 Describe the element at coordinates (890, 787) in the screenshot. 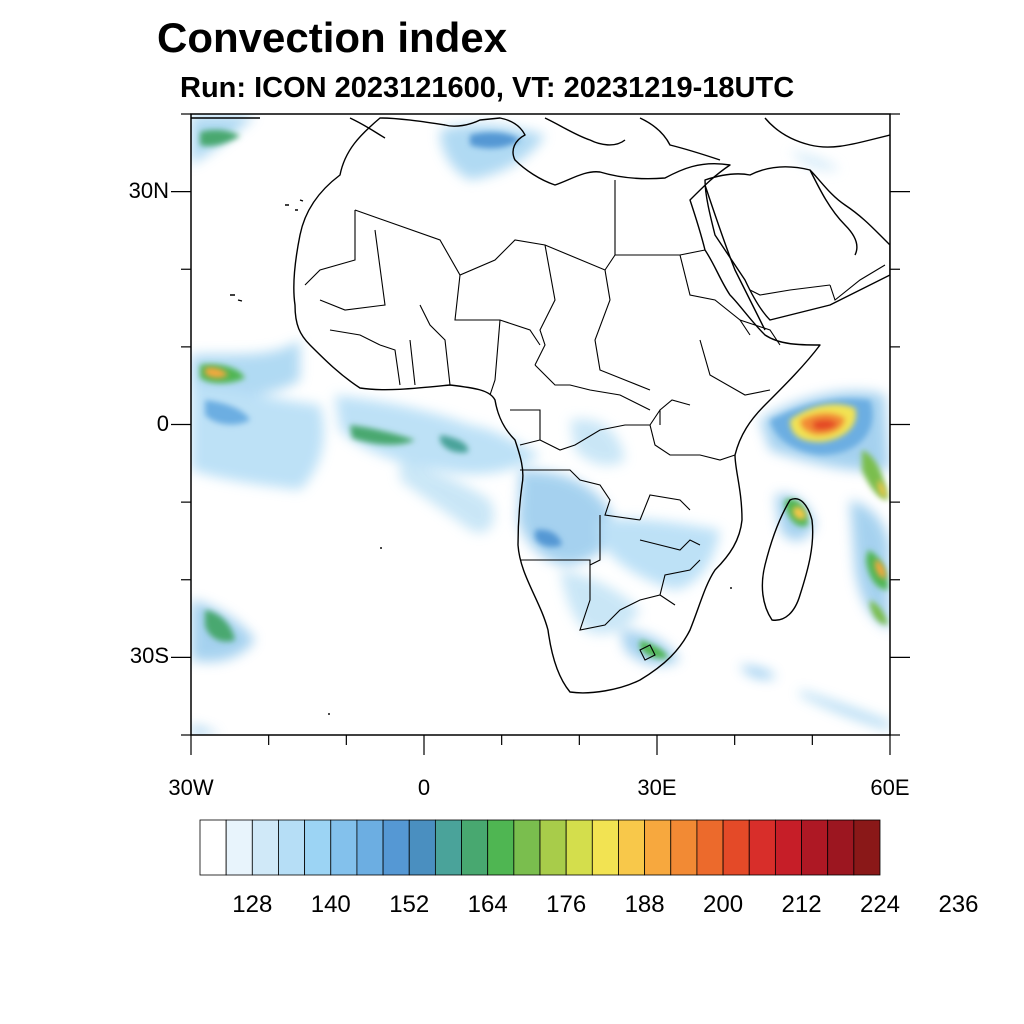

I see `lon-label: 60E` at that location.